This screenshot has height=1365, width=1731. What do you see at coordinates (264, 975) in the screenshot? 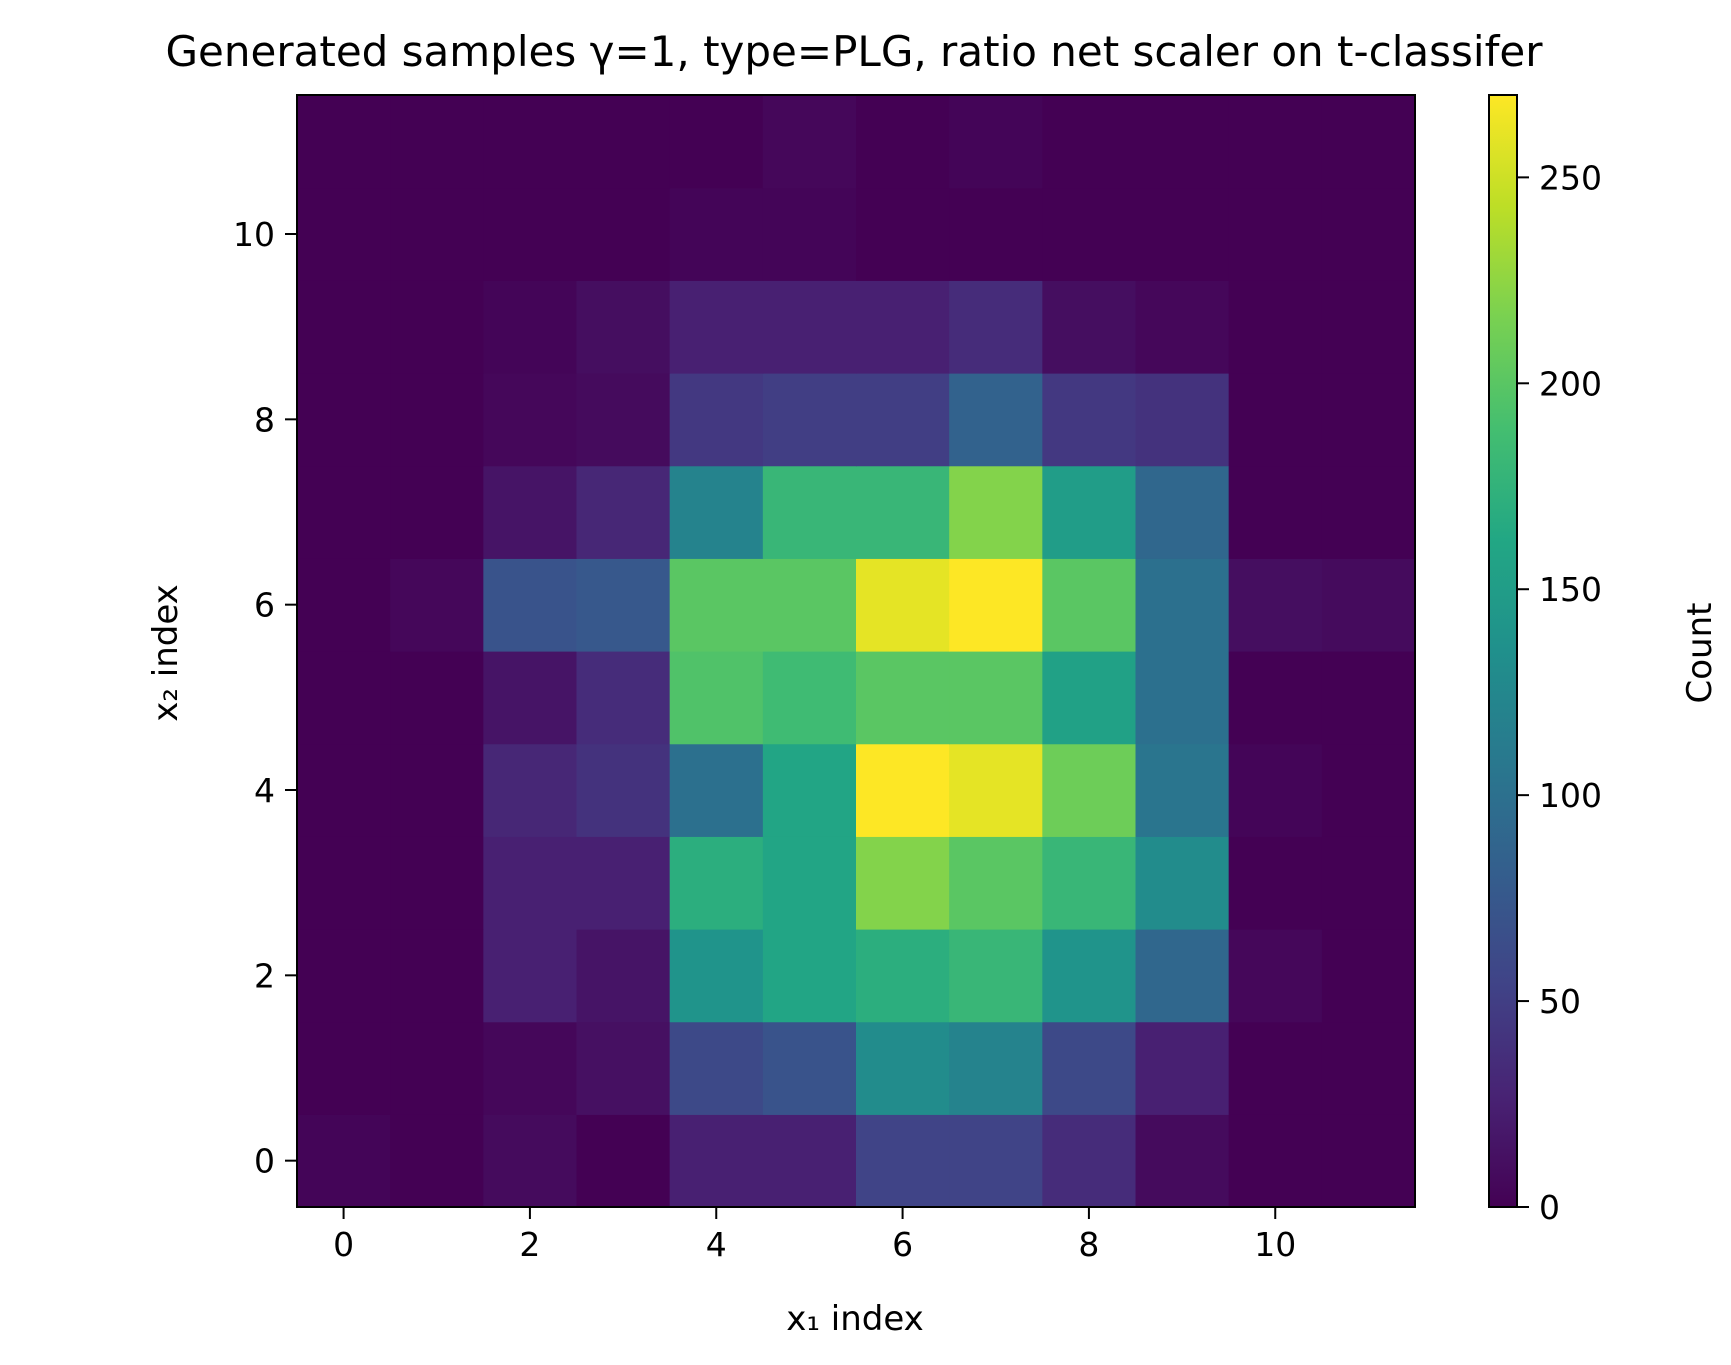
I see `y-tick-label: 2` at bounding box center [264, 975].